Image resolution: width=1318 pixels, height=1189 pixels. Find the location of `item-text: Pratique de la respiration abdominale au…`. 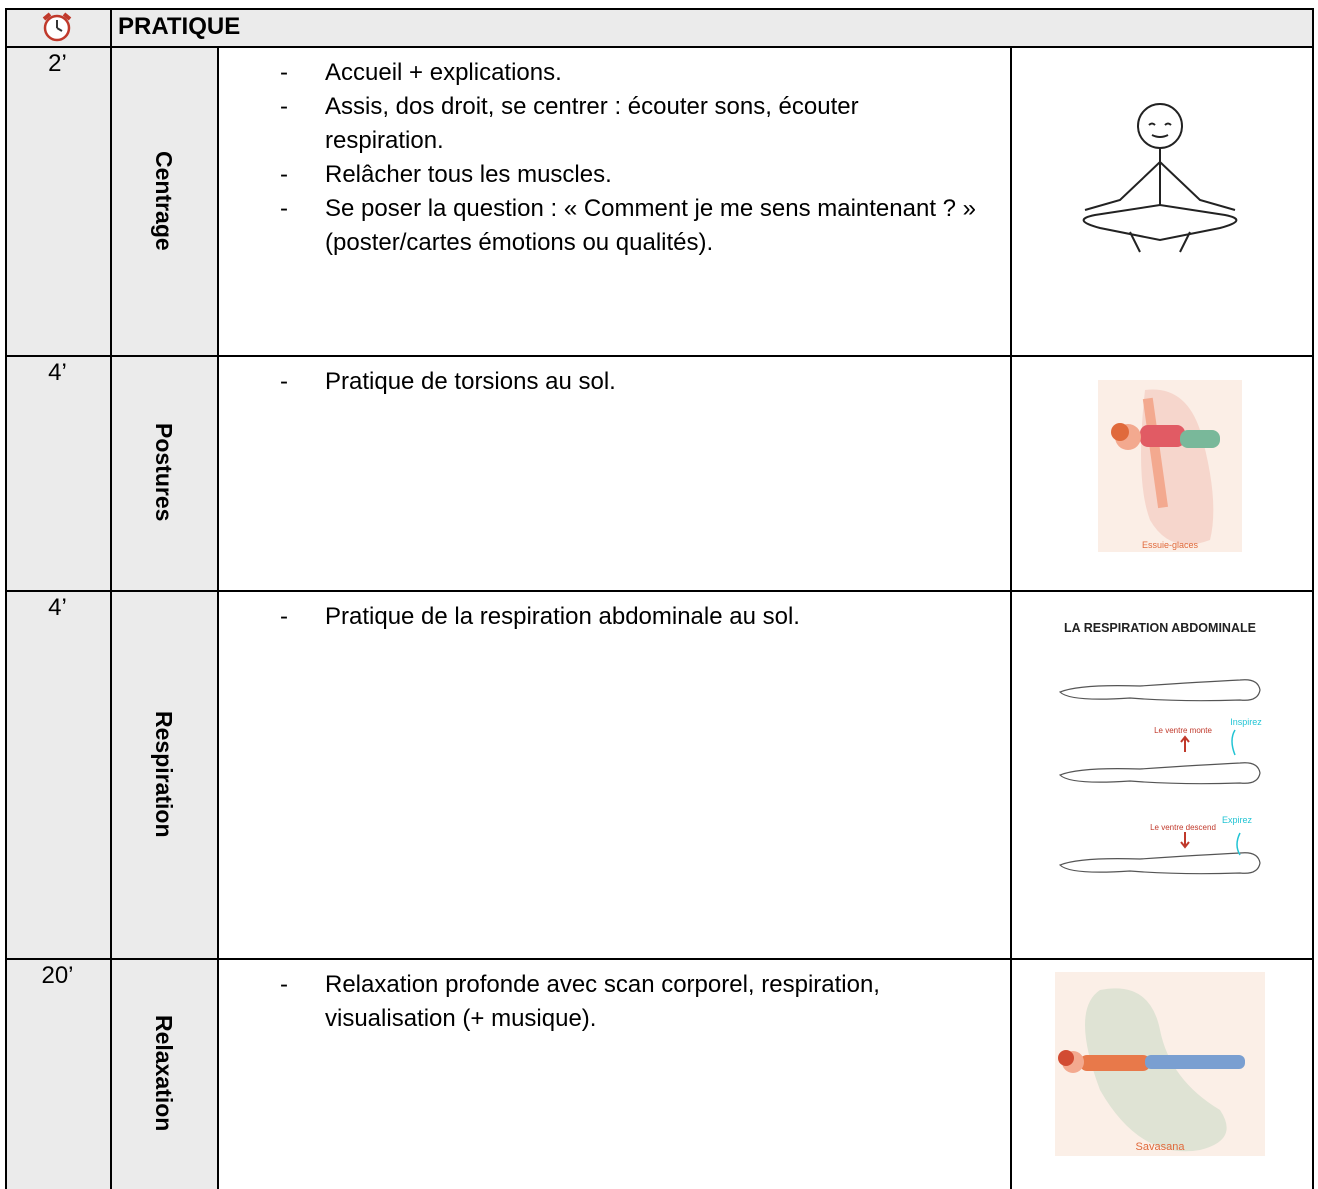

item-text: Pratique de la respiration abdominale au… is located at coordinates (562, 616).